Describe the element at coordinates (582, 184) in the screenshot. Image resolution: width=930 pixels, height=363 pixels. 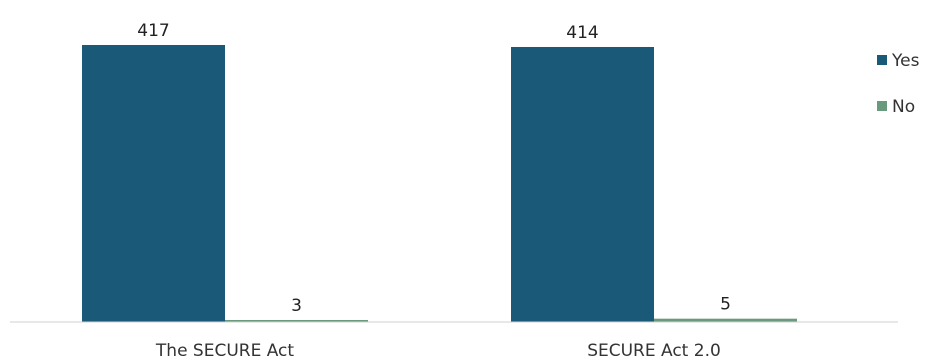
I see `bar-secure-act-2-0-yes` at that location.